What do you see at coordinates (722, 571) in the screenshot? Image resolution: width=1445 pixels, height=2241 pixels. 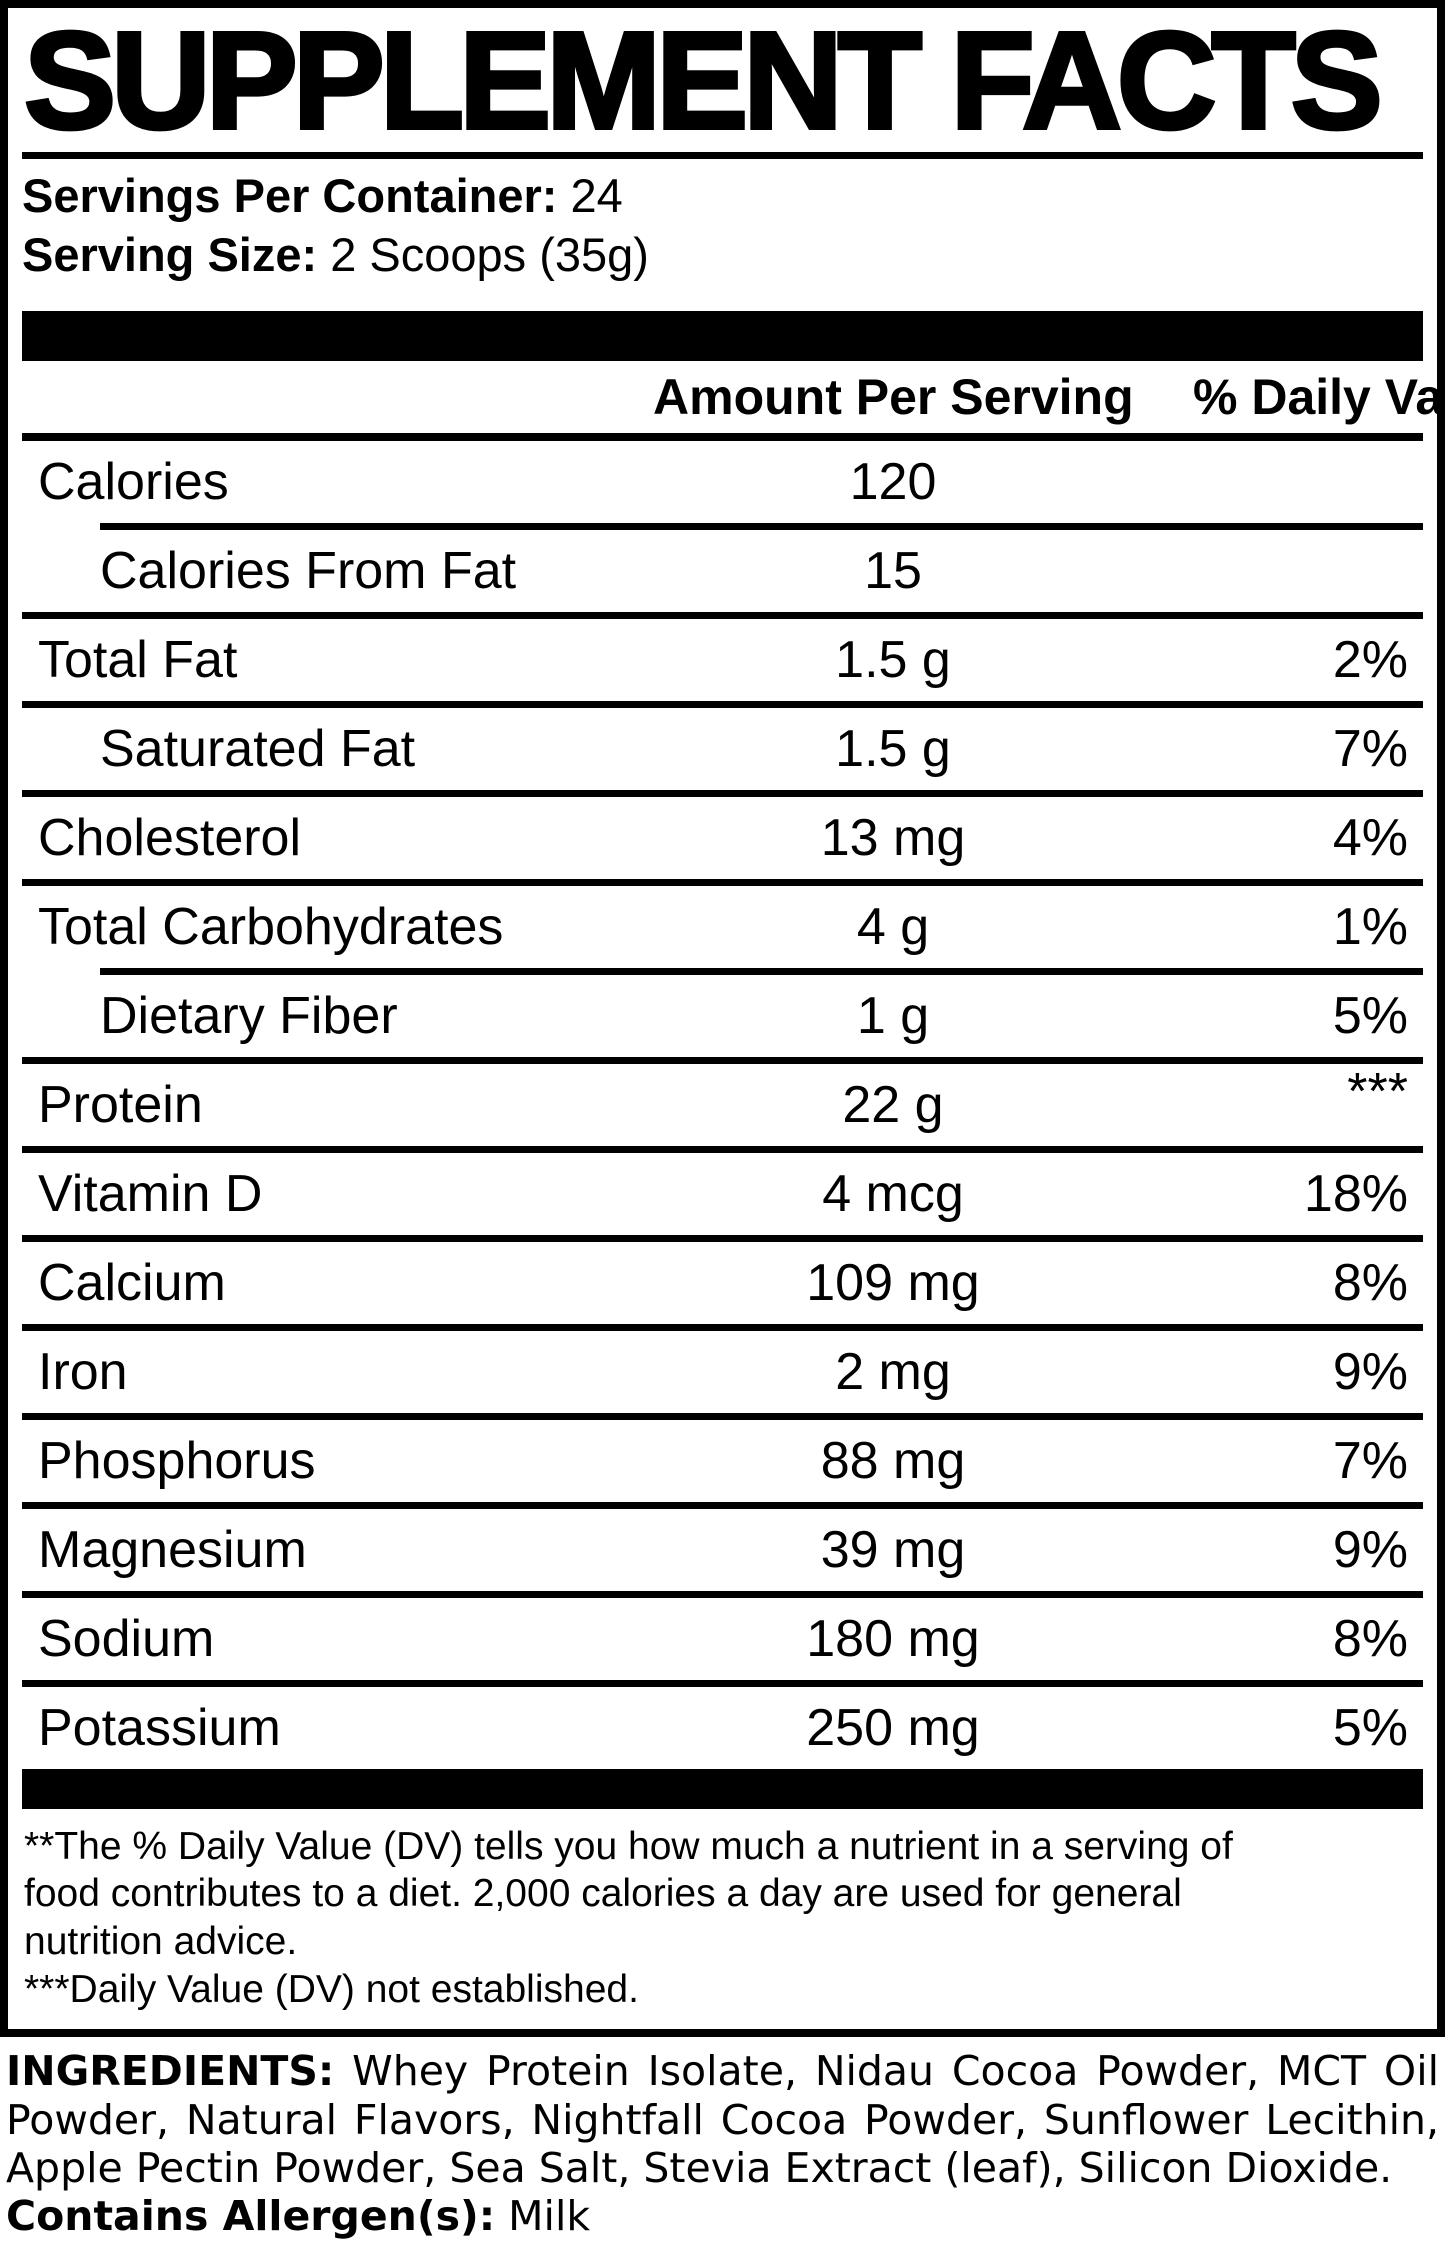 I see `nutrient-row: Calories From Fat 15` at bounding box center [722, 571].